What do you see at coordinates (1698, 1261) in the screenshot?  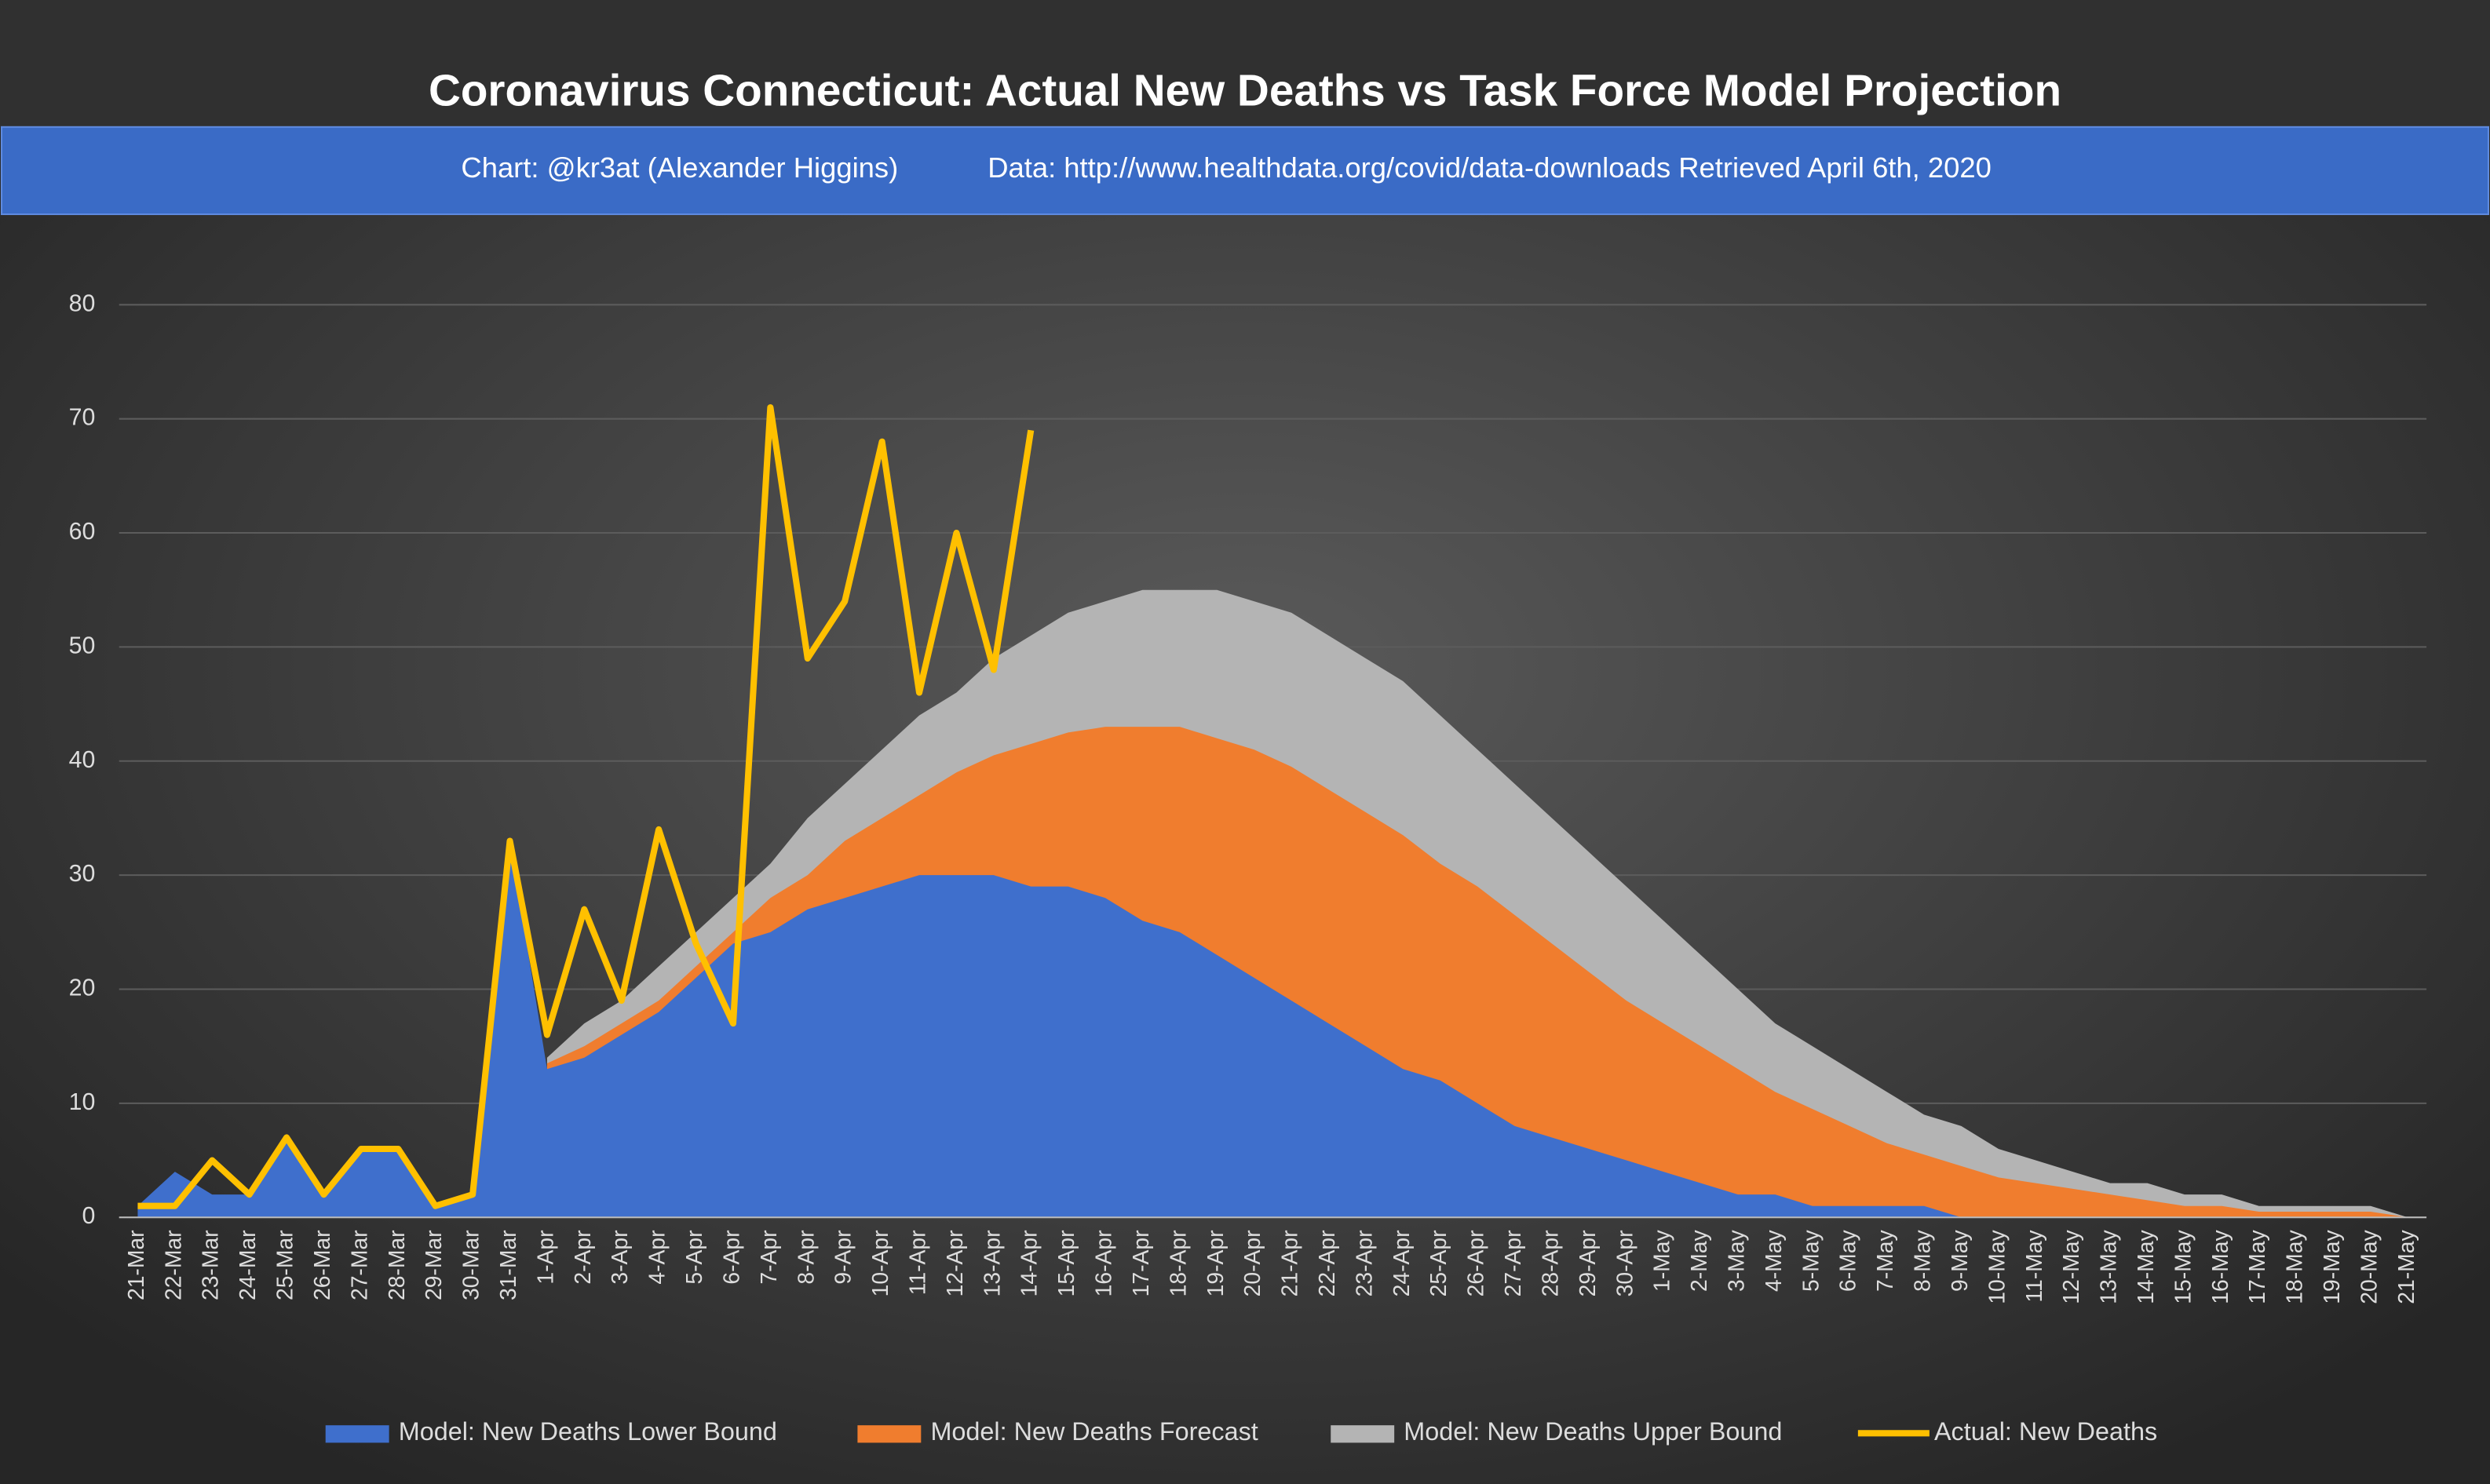 I see `x-tick-label: 2-May` at bounding box center [1698, 1261].